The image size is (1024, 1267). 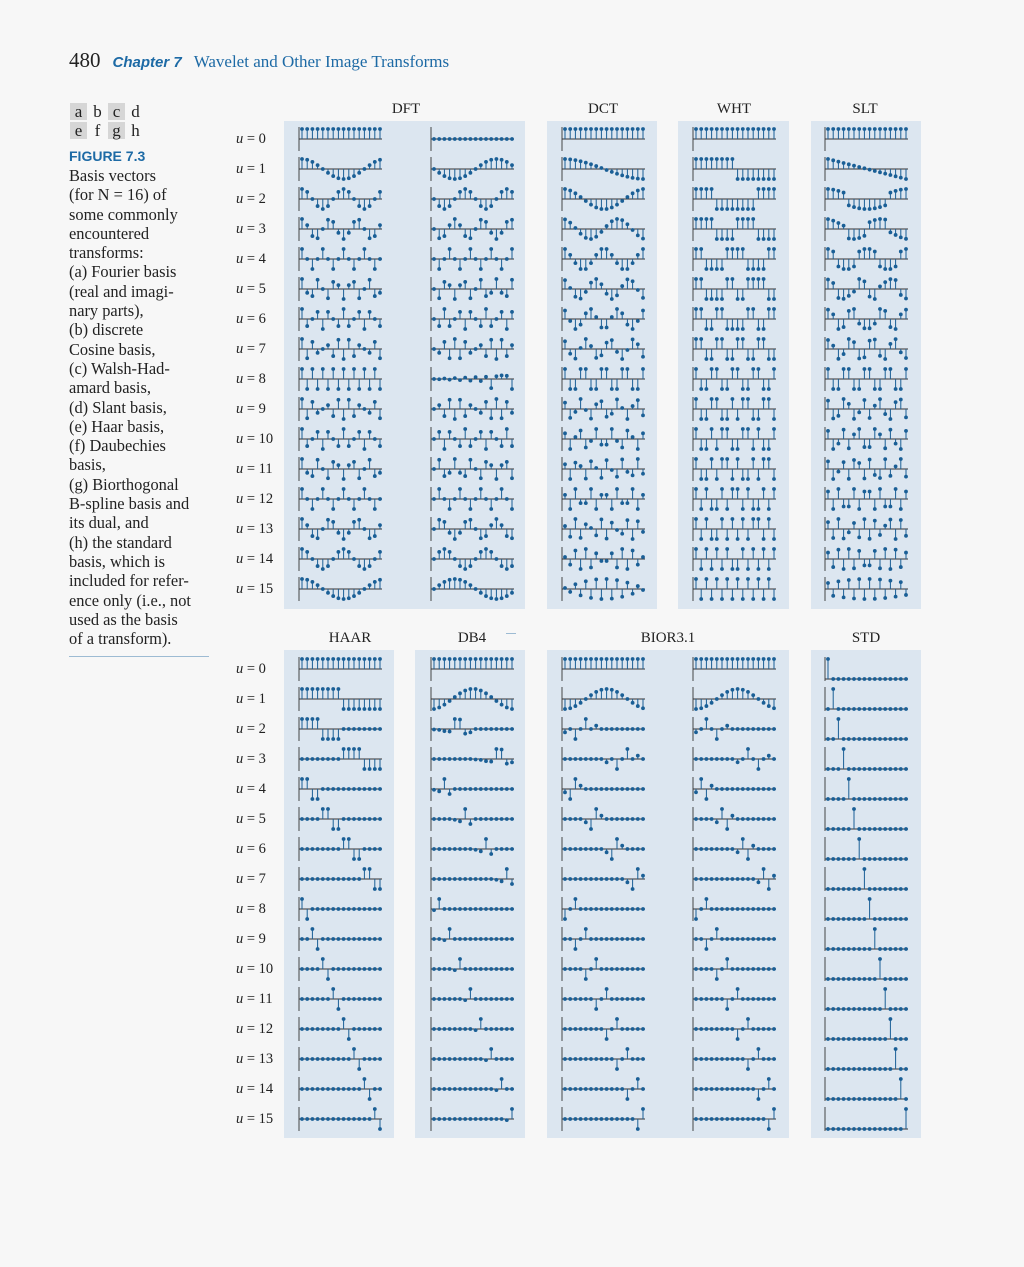 I want to click on basis-plot-db4-u12, so click(x=472, y=1029).